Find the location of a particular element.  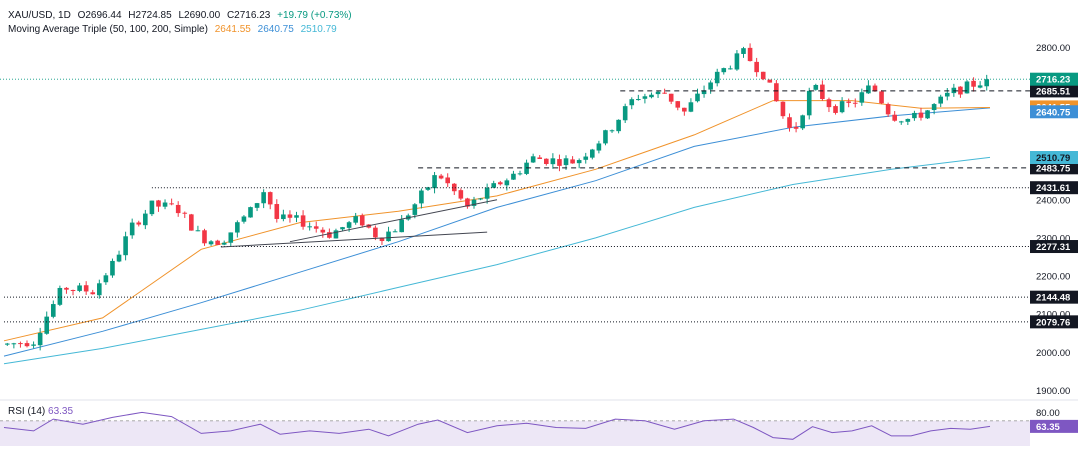

price-axis is located at coordinates (1054, 223).